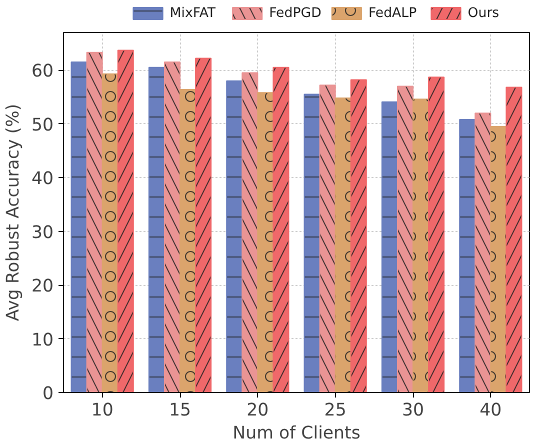 The height and width of the screenshot is (446, 548). I want to click on x-axis-title: Num of Clients, so click(296, 434).